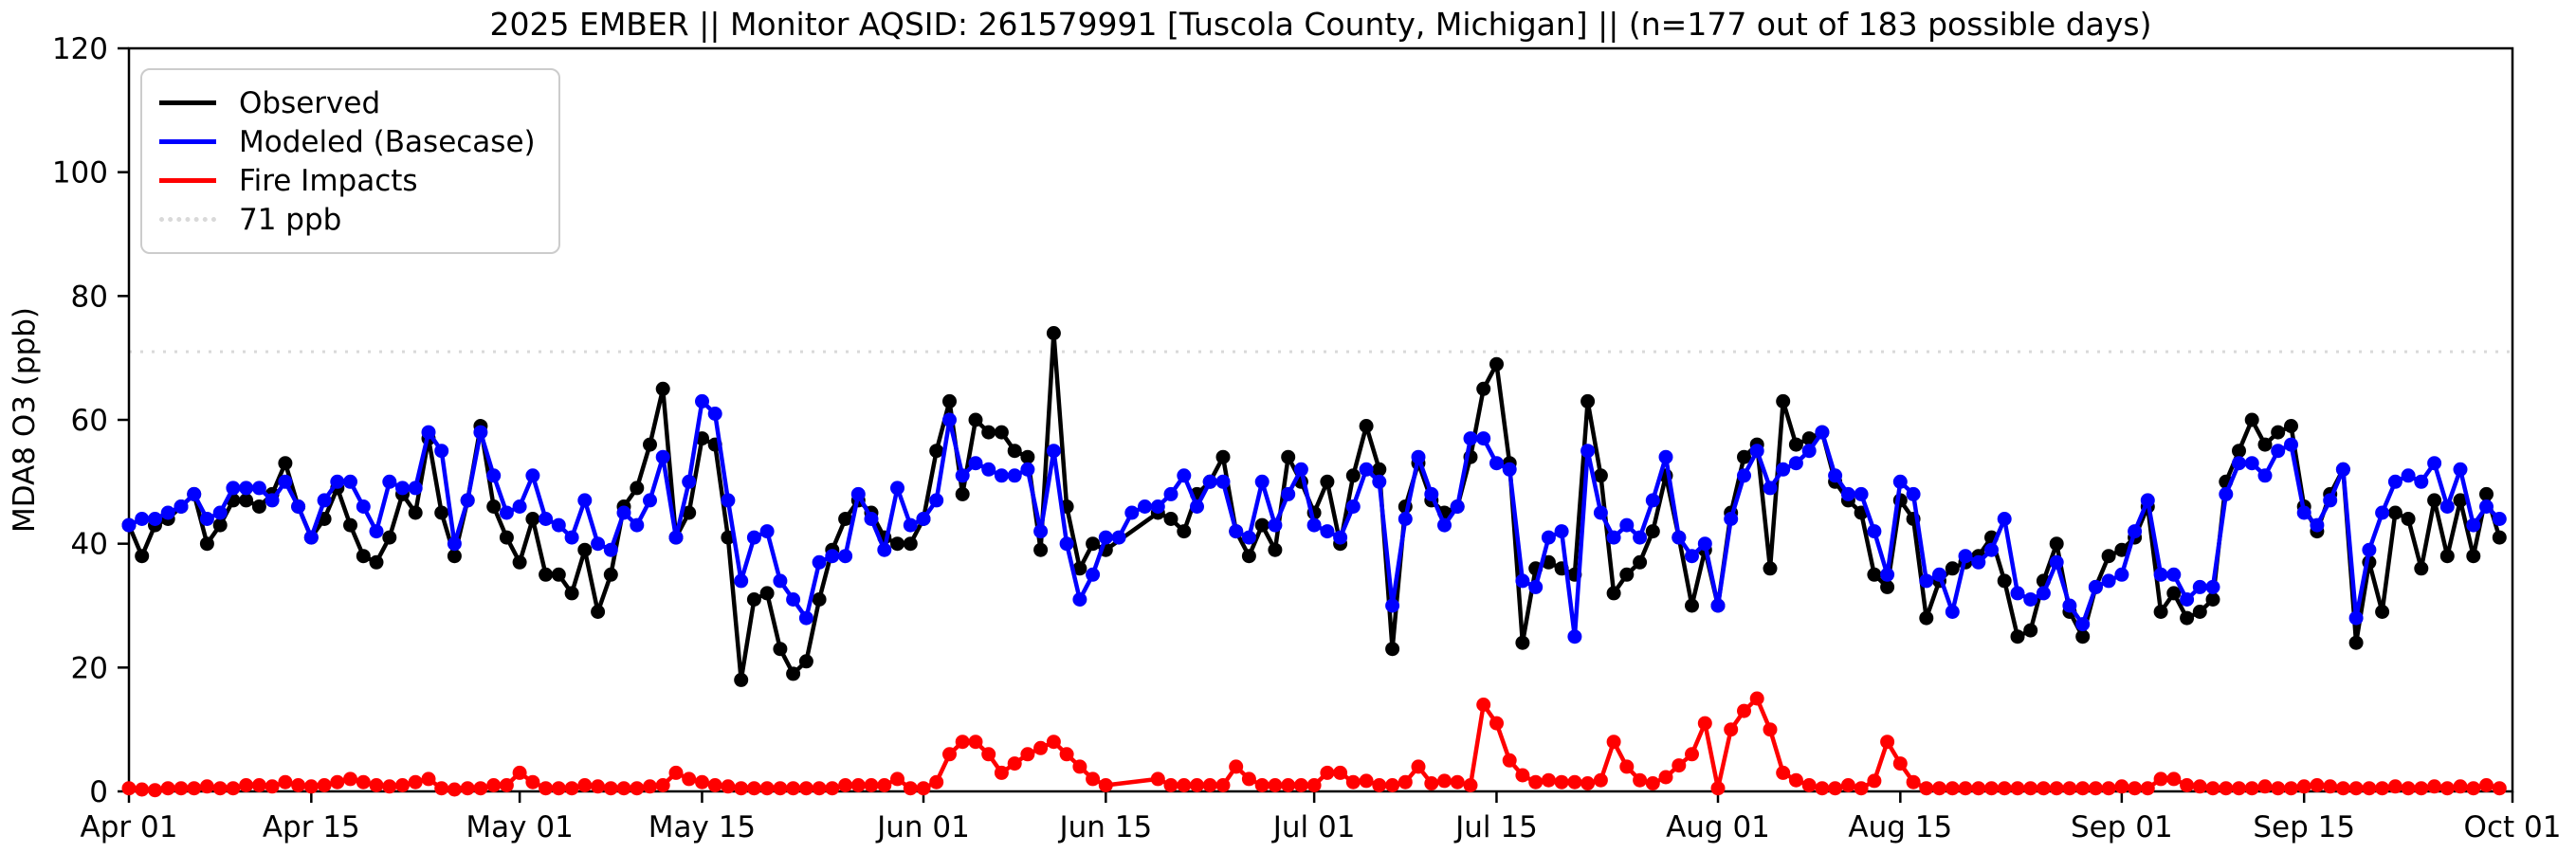  I want to click on x-tick-label: Apr 15, so click(311, 827).